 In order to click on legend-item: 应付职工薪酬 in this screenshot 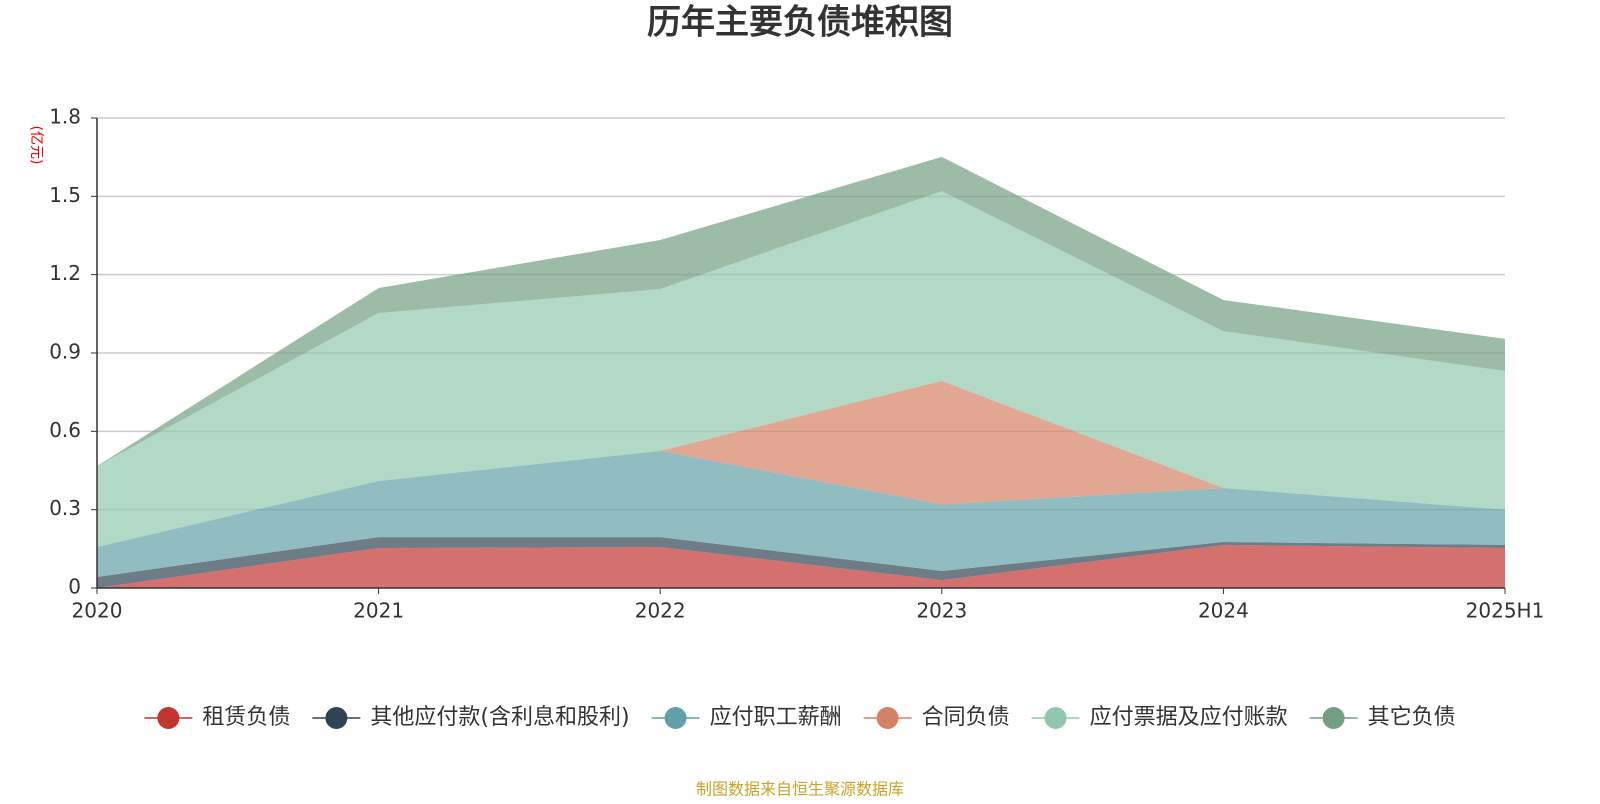, I will do `click(746, 717)`.